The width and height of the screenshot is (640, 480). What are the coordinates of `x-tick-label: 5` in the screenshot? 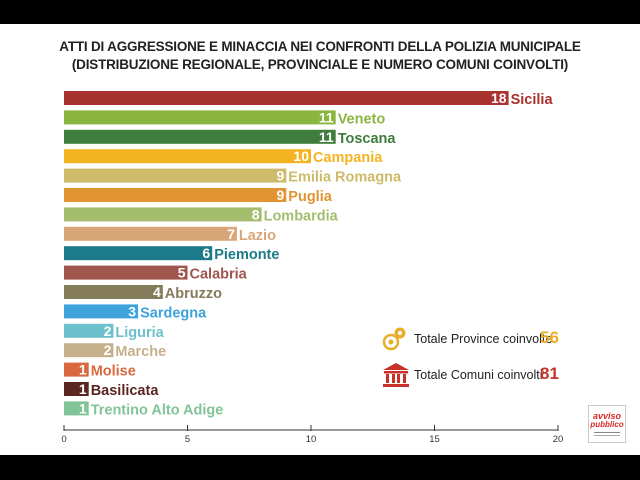 It's located at (187, 439).